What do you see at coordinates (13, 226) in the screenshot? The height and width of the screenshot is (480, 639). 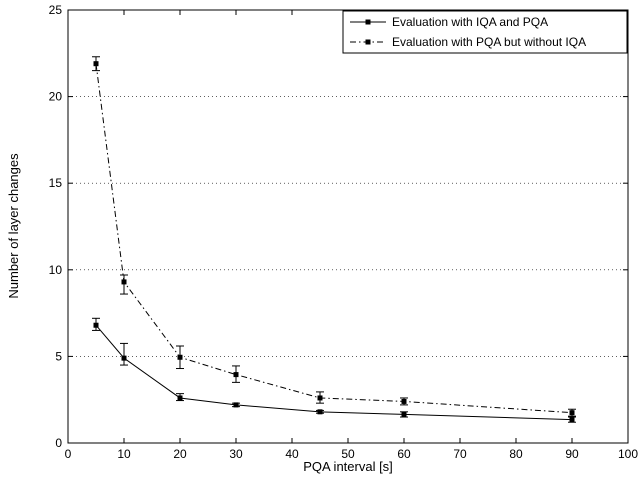 I see `y-axis-label: Number of layer changes` at bounding box center [13, 226].